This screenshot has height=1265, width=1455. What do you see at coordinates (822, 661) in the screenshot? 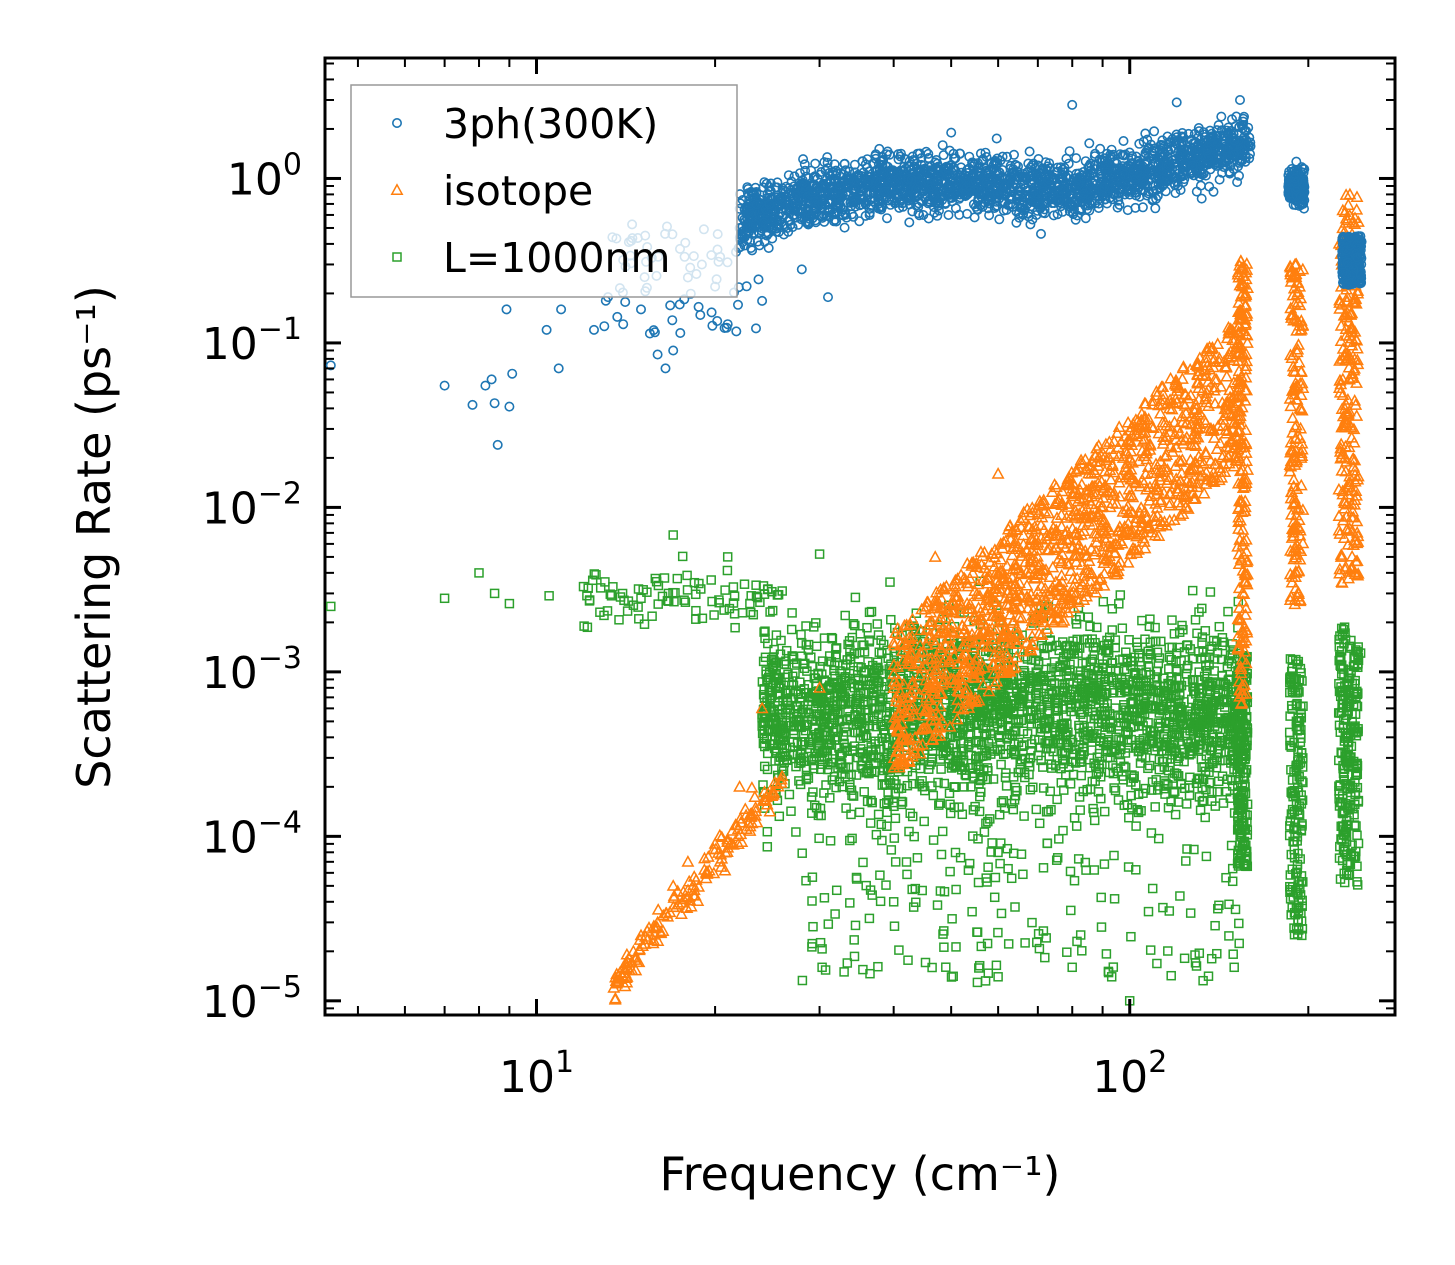
I see `series-l-1000nm-point-1926` at bounding box center [822, 661].